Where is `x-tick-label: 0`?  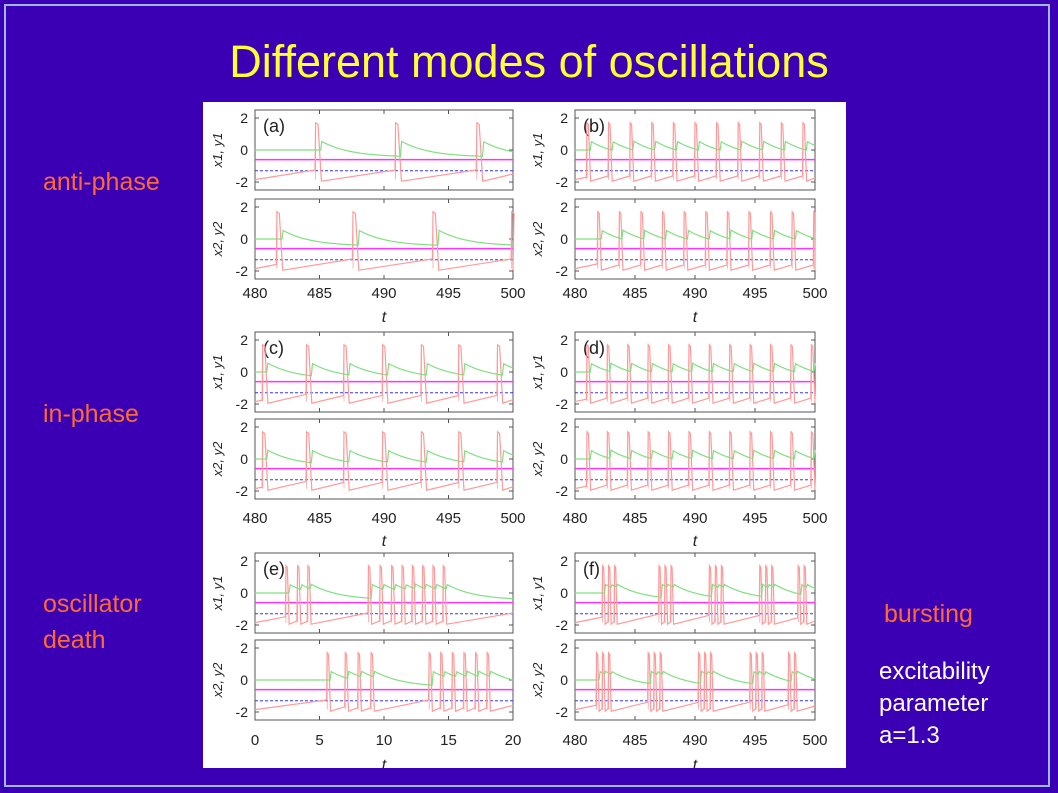 x-tick-label: 0 is located at coordinates (255, 740).